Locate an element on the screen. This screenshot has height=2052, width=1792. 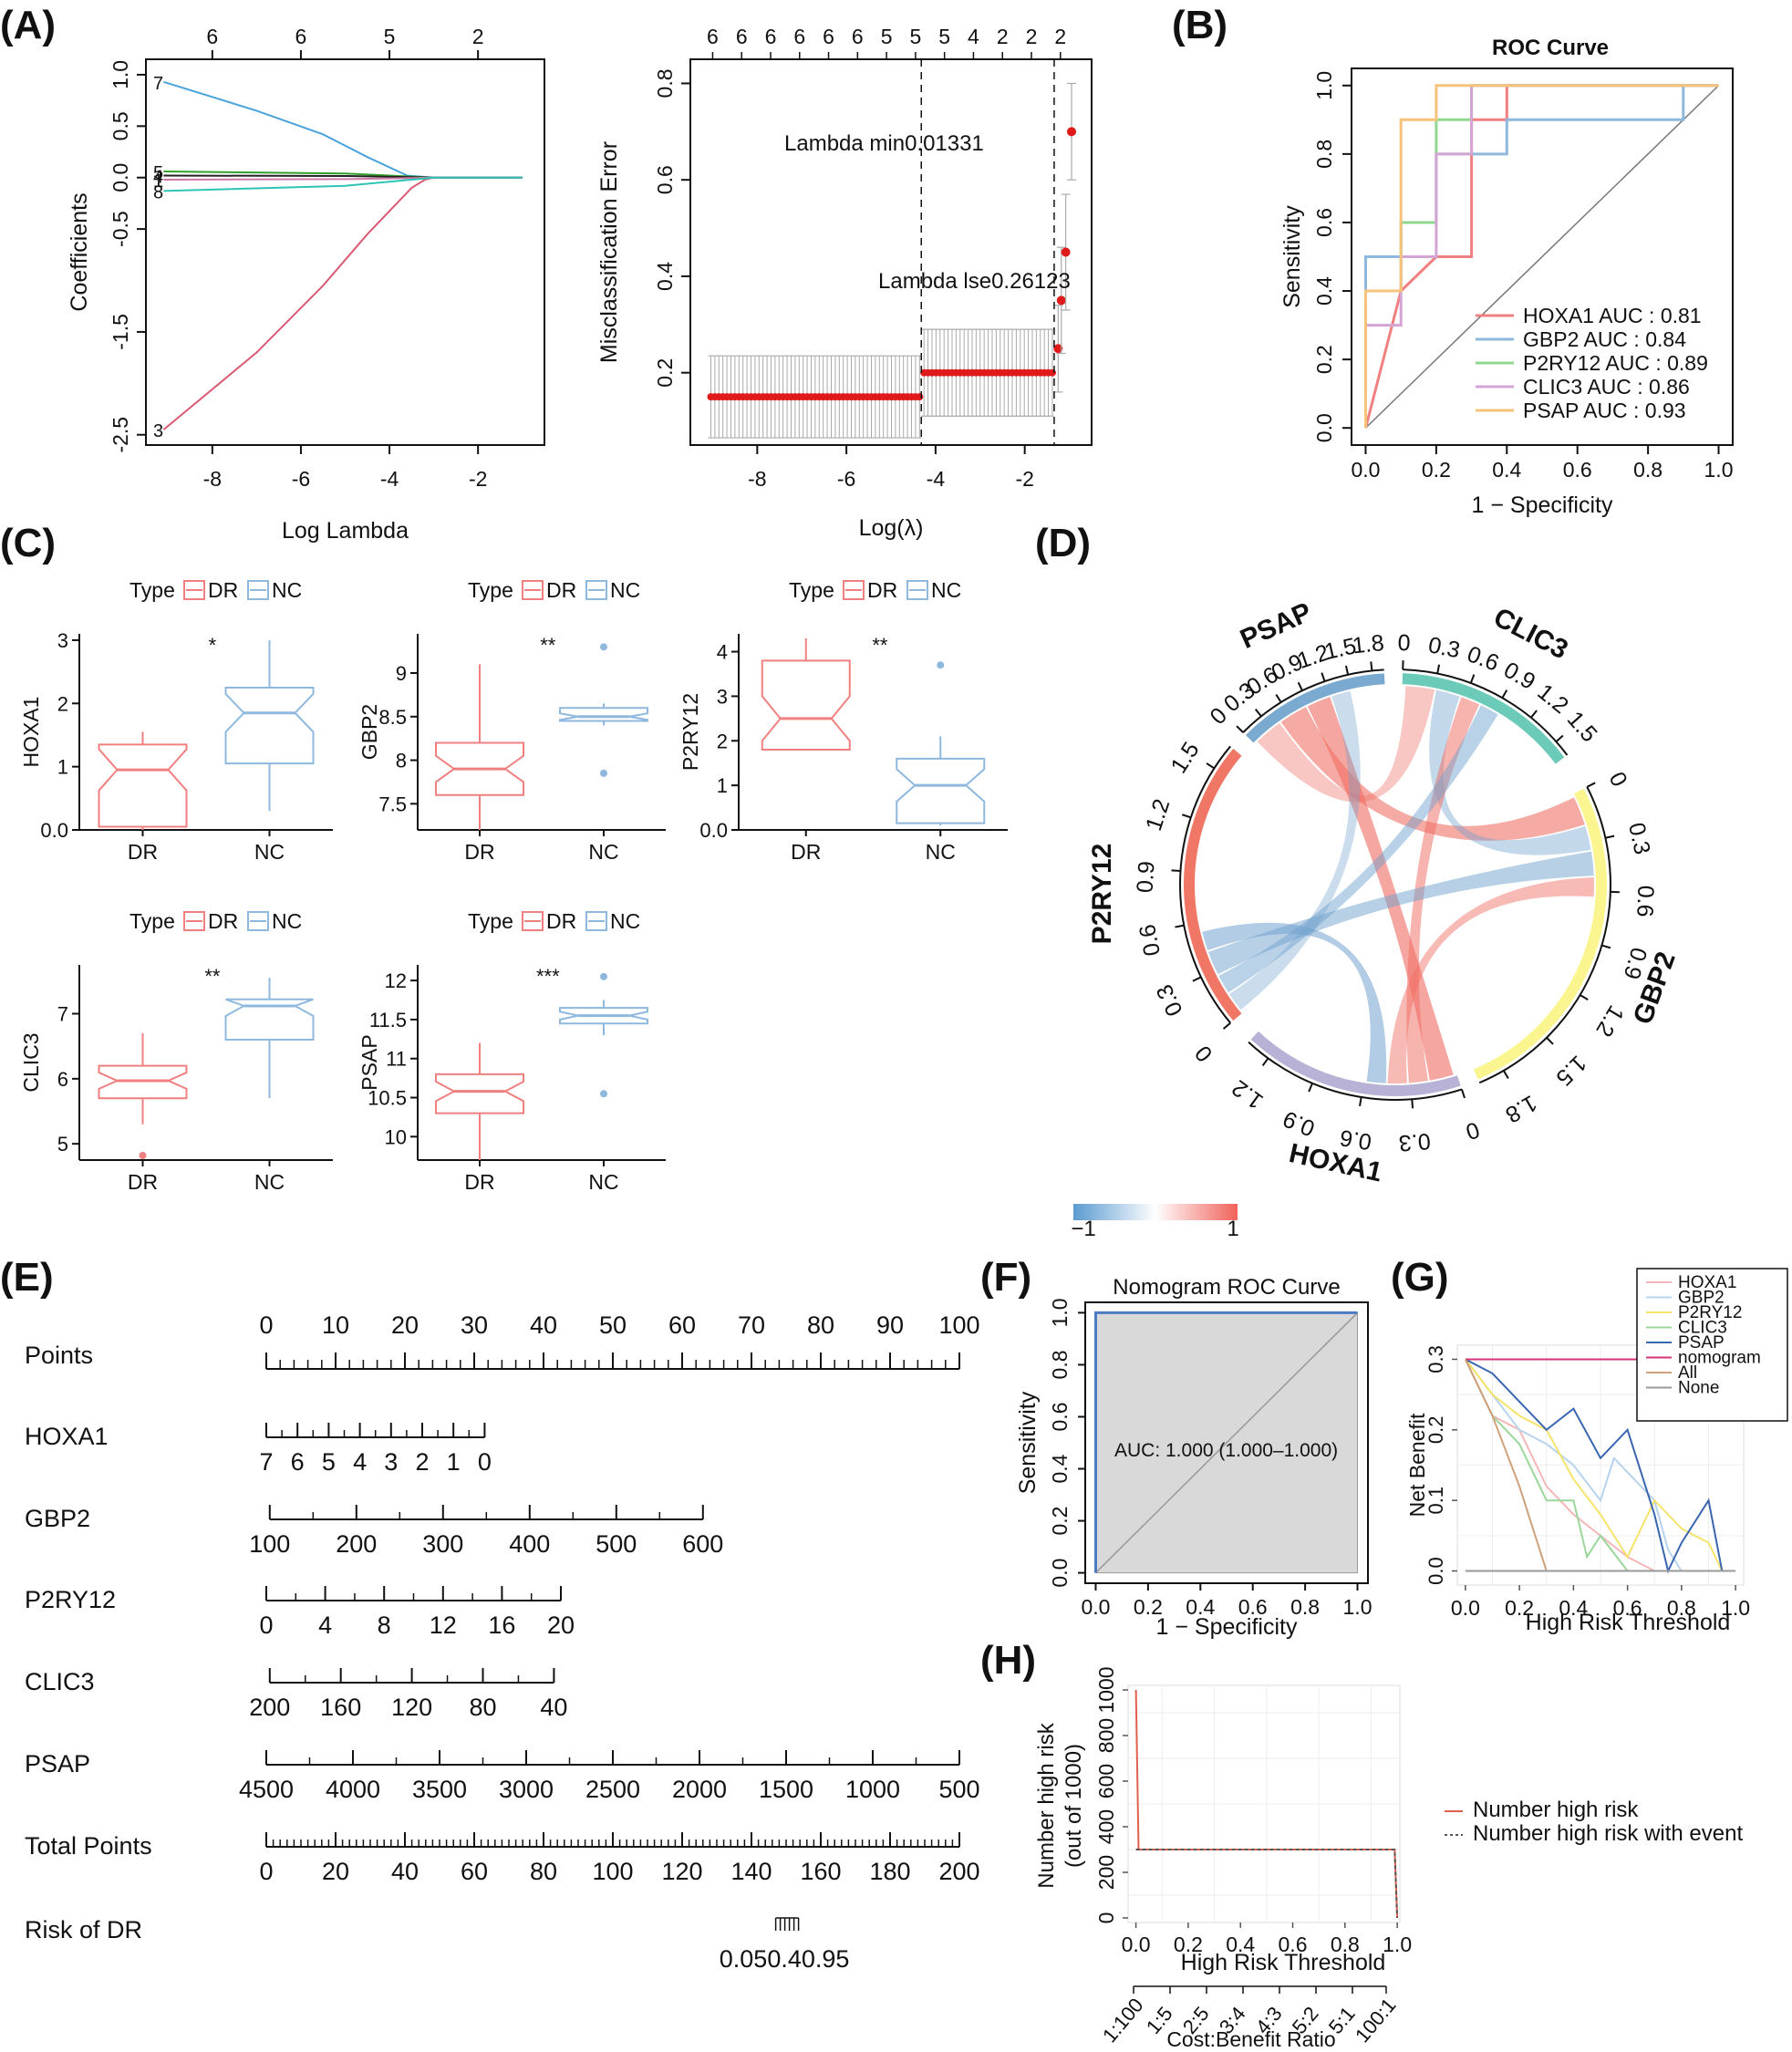
net-benefit-GBP2 is located at coordinates (1574, 1465).